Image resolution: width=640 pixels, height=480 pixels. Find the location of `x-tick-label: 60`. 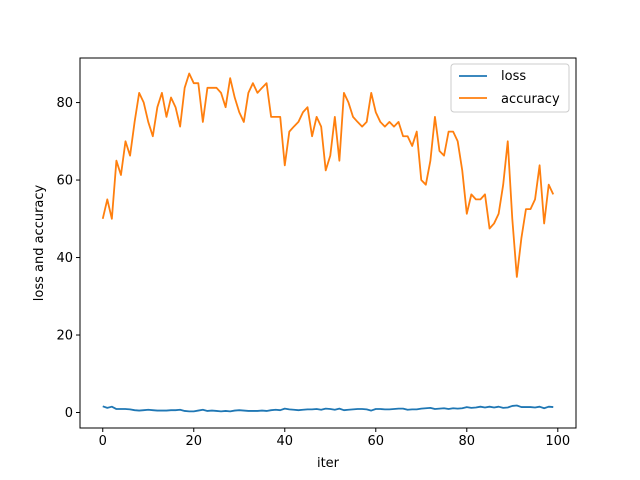

x-tick-label: 60 is located at coordinates (376, 441).